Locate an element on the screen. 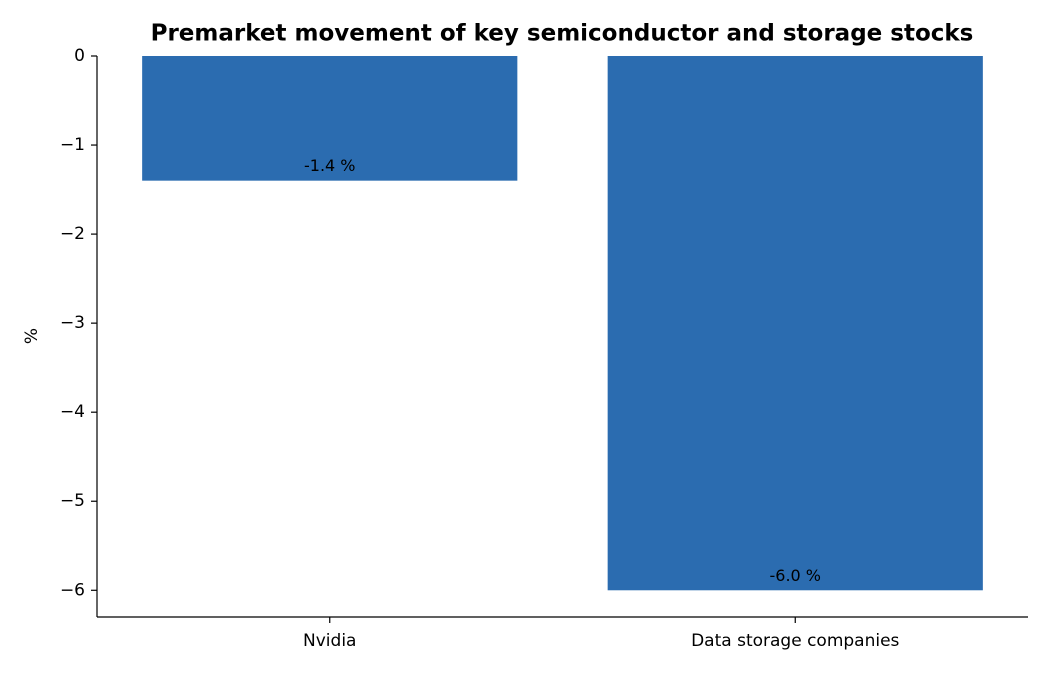 Image resolution: width=1050 pixels, height=675 pixels. bar is located at coordinates (330, 118).